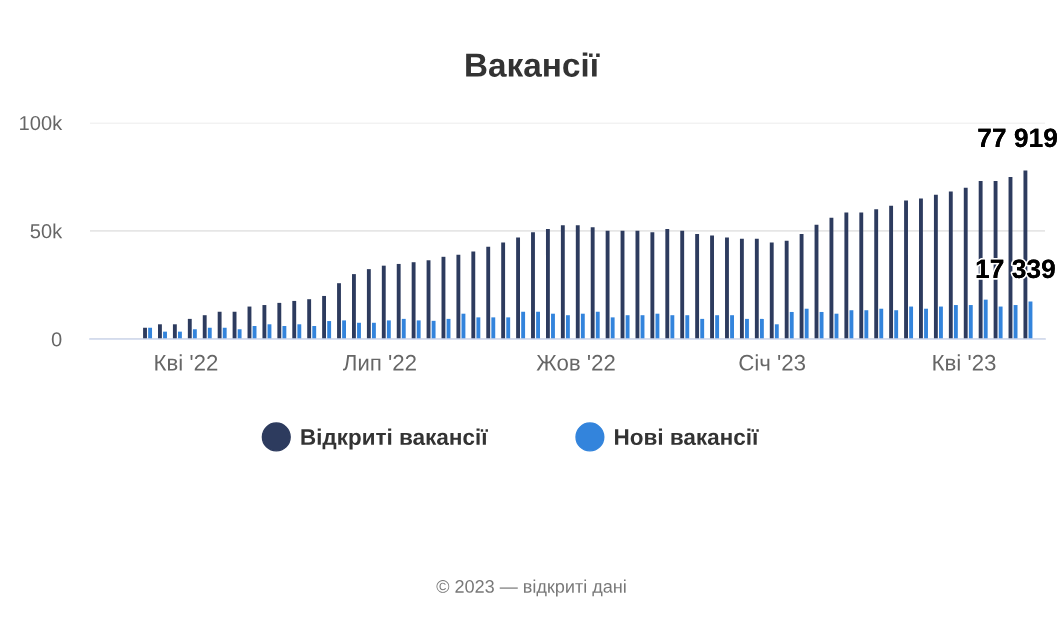  Describe the element at coordinates (575, 362) in the screenshot. I see `x-tick-label: Жов '22` at that location.